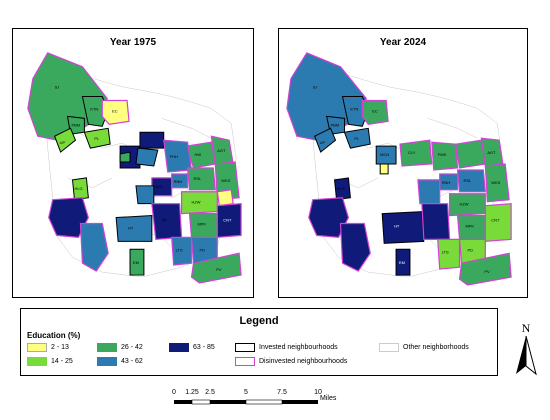 The width and height of the screenshot is (550, 420). Describe the element at coordinates (197, 178) in the screenshot. I see `lbl-rsl: RSL` at that location.